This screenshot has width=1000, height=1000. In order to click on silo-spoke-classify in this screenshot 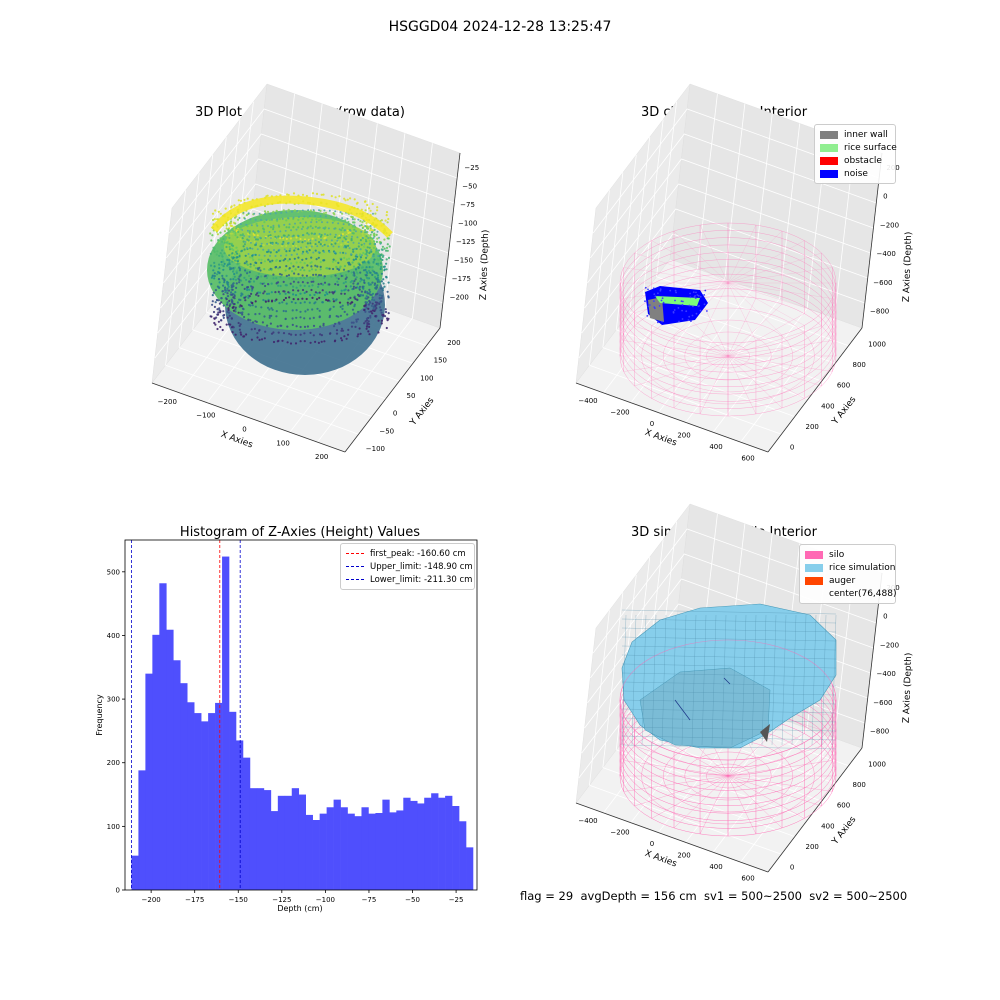, I will do `click(690, 377)`.